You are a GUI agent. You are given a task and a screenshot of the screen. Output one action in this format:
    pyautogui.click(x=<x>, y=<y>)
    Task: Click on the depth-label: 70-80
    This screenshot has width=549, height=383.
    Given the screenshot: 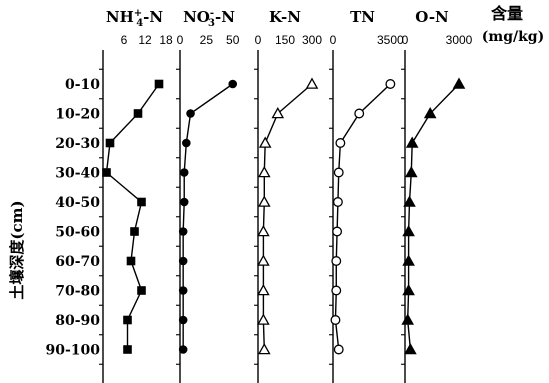 What is the action you would take?
    pyautogui.click(x=77, y=292)
    